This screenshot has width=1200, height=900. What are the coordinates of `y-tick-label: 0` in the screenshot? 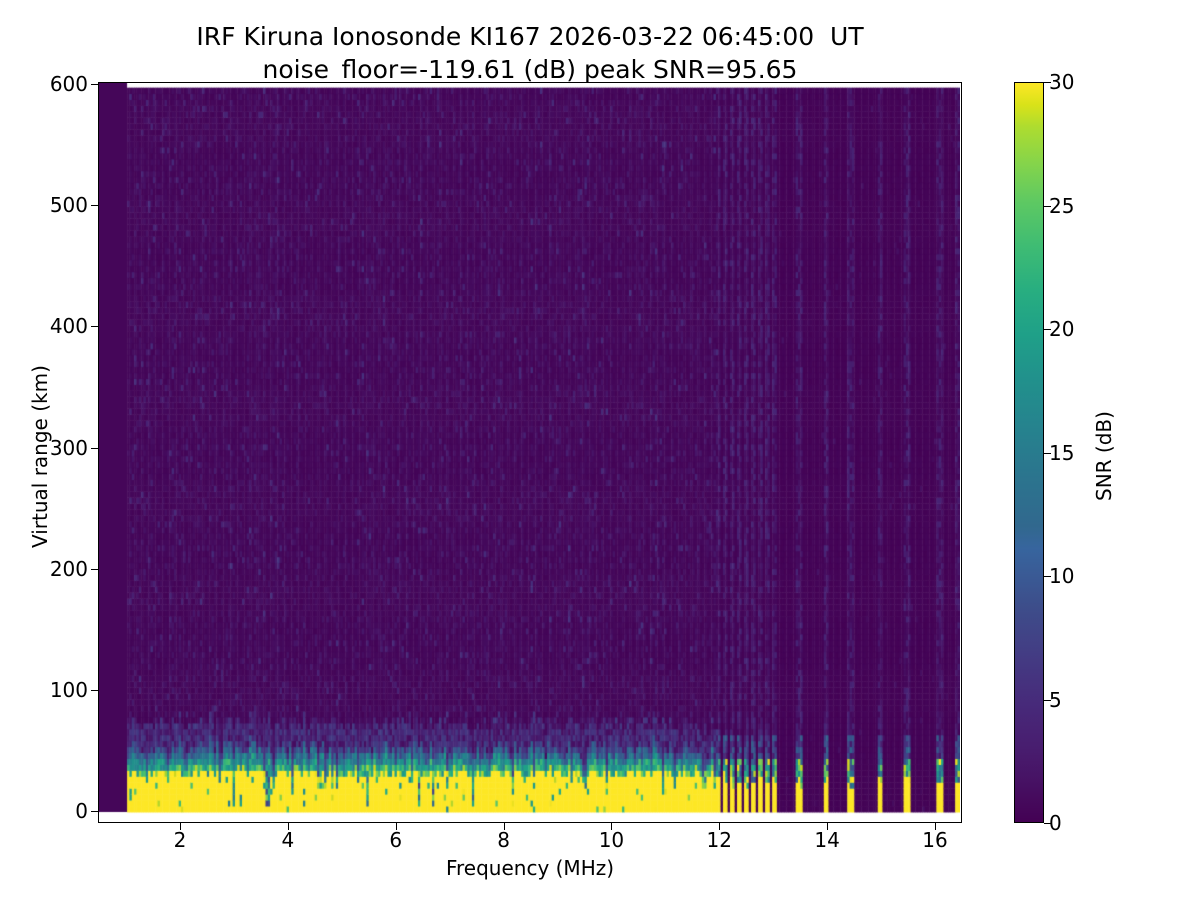 It's located at (81, 811).